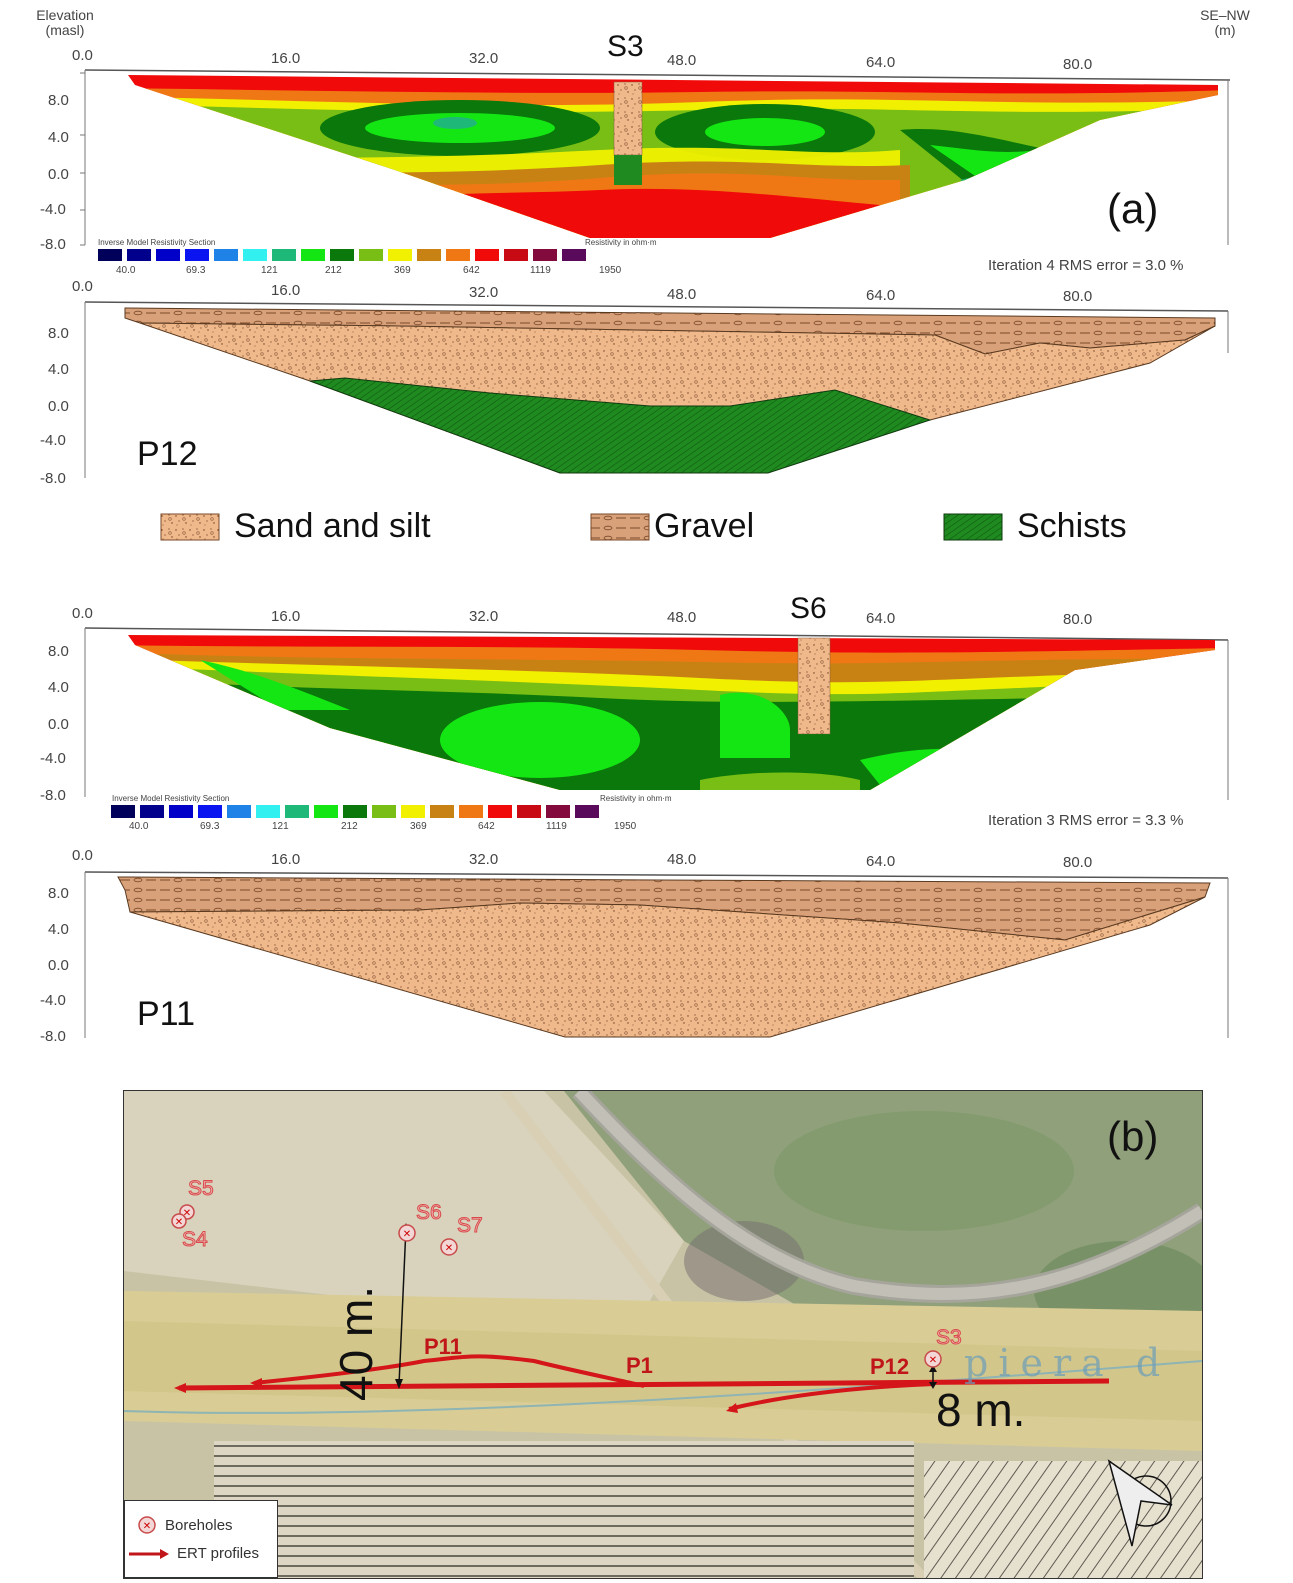 The height and width of the screenshot is (1583, 1293). What do you see at coordinates (656, 389) in the screenshot?
I see `geologic-plot-p12` at bounding box center [656, 389].